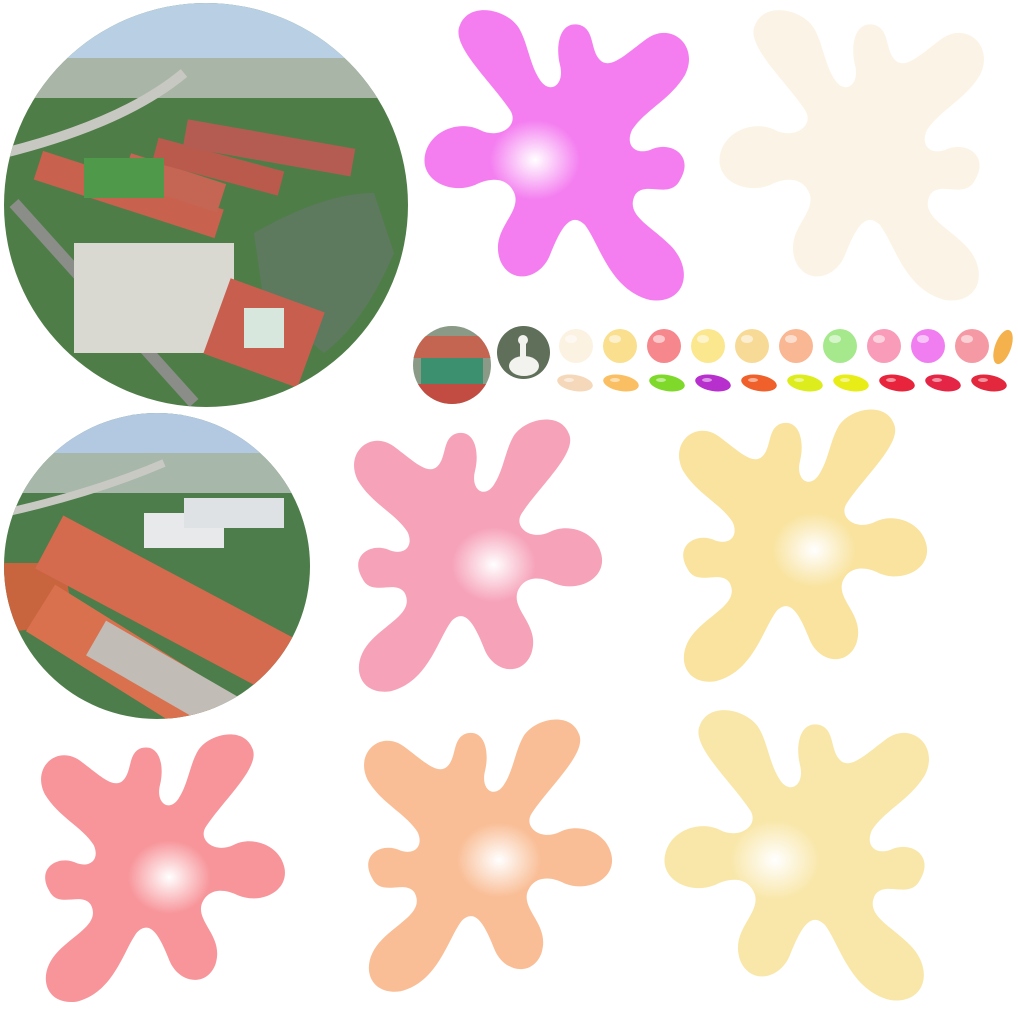 This screenshot has height=1022, width=1018. I want to click on school-gate-photo-icon, so click(452, 365).